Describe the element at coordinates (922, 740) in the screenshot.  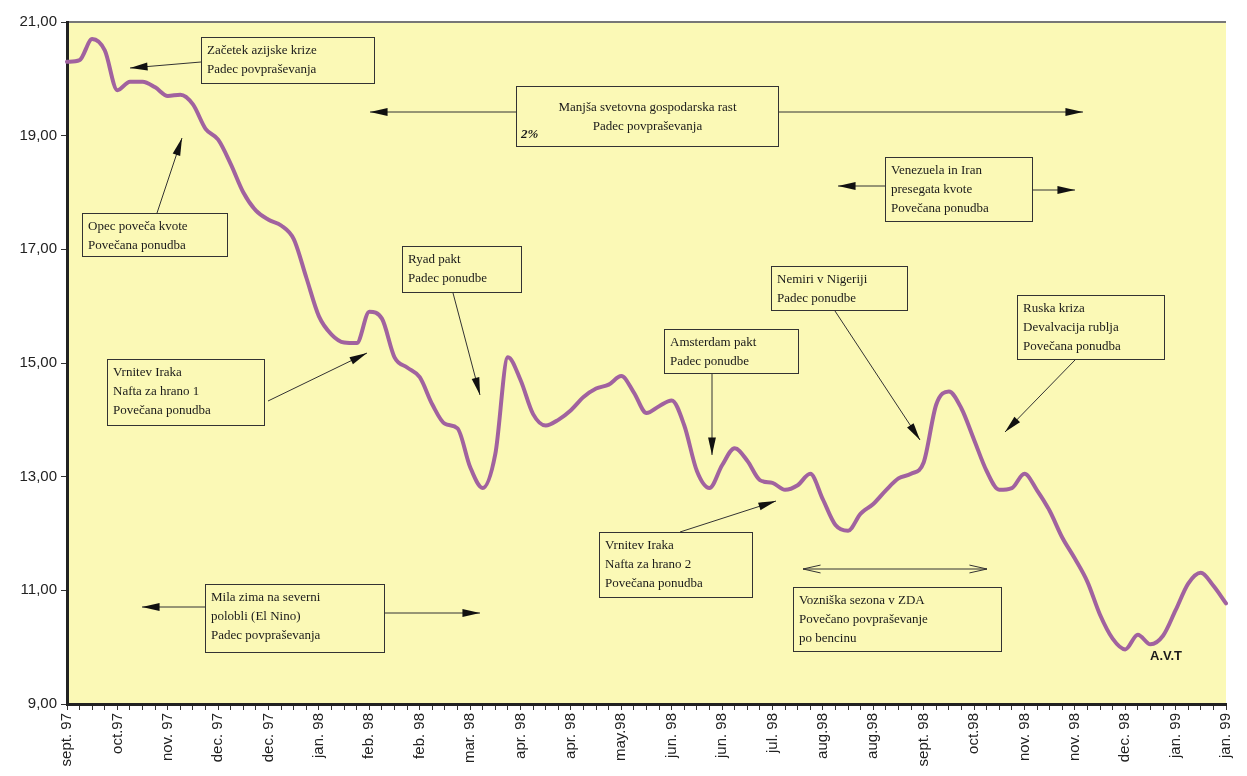
I see `x-tick-label: sept. 98` at that location.